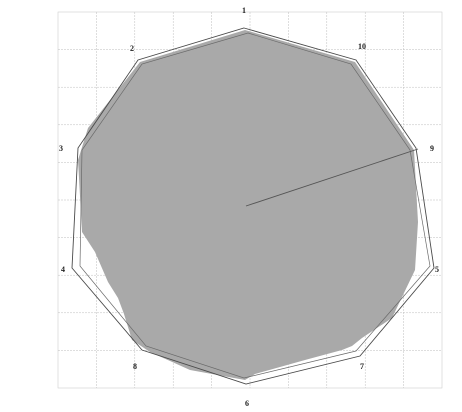  Describe the element at coordinates (244, 10) in the screenshot. I see `vertex-label-1: 1` at that location.